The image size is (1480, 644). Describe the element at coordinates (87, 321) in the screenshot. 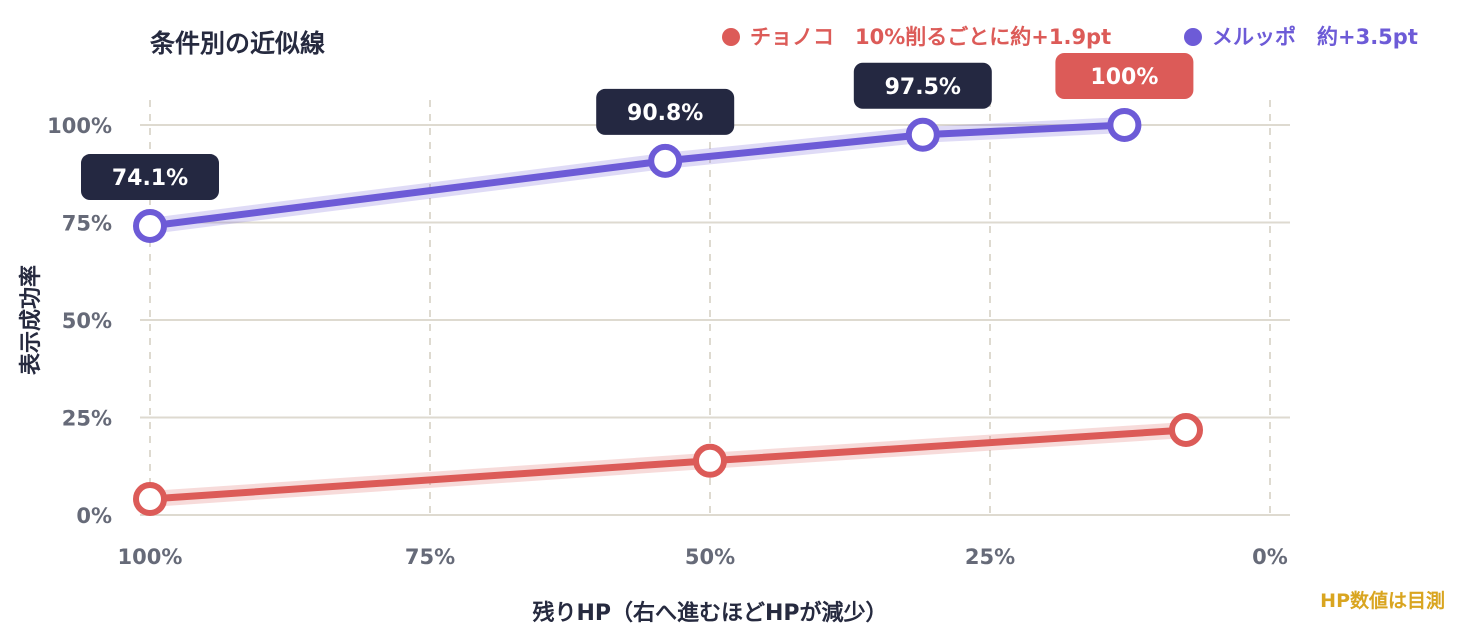

I see `y-tick-label: 50%` at that location.